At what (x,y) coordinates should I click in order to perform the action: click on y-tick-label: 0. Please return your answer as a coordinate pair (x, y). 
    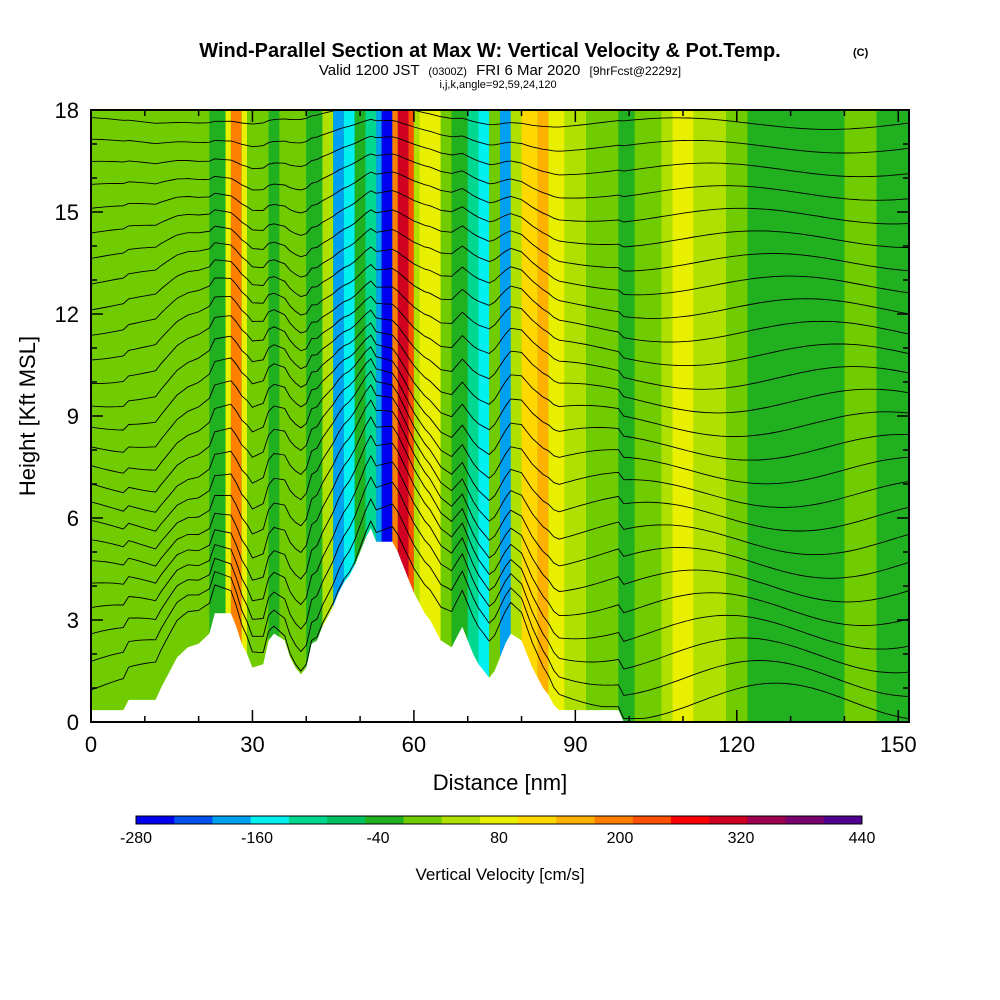
    Looking at the image, I should click on (73, 722).